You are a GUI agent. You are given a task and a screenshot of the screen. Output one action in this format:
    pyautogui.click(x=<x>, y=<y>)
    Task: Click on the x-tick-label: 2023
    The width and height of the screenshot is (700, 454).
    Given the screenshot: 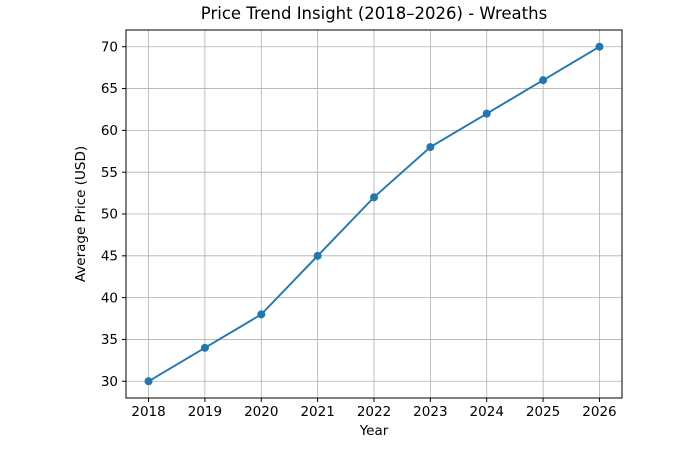 What is the action you would take?
    pyautogui.click(x=430, y=412)
    